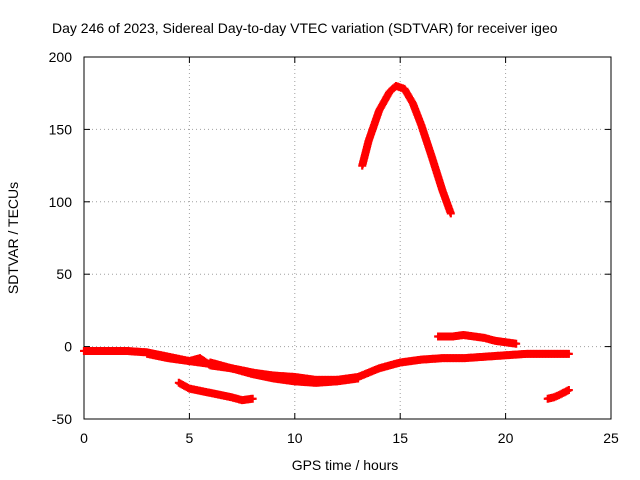  I want to click on y-tick-label: 50, so click(64, 274).